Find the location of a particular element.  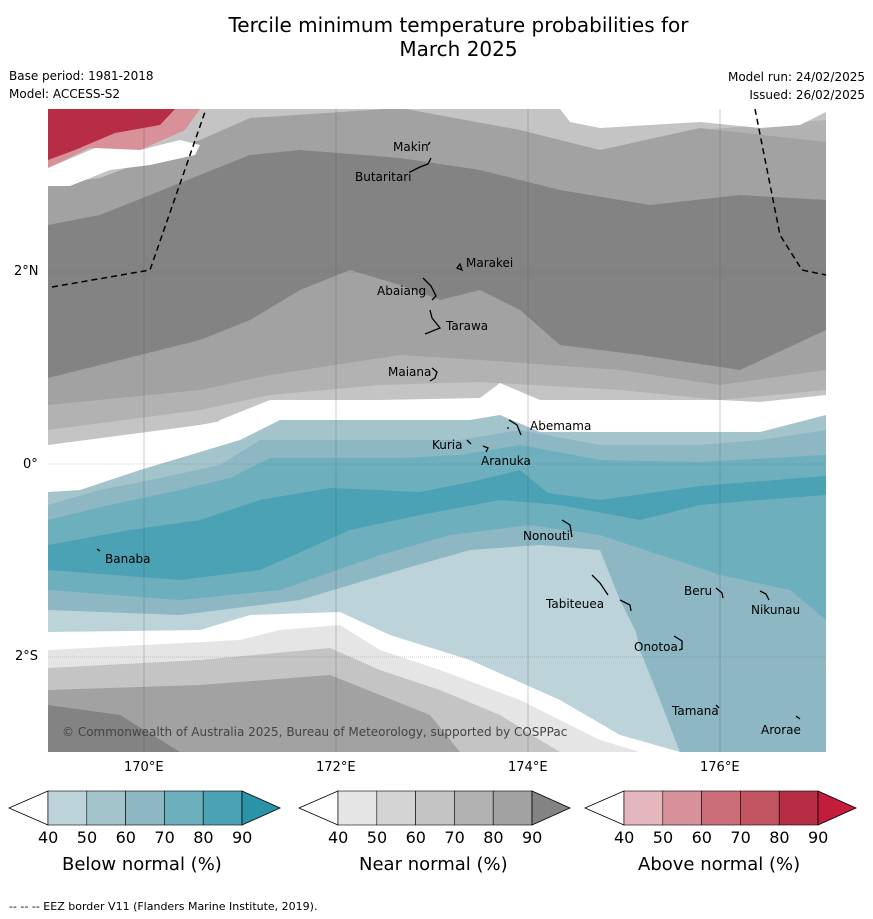

lon-tick-176e: 176°E is located at coordinates (720, 767).